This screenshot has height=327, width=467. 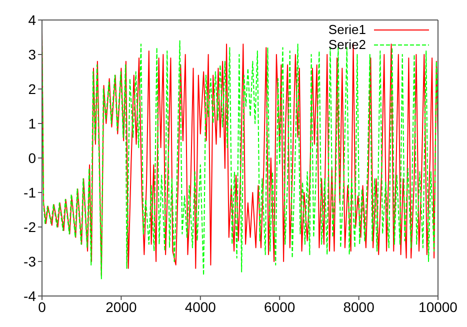 I want to click on y-tick-label: -1, so click(x=30, y=192).